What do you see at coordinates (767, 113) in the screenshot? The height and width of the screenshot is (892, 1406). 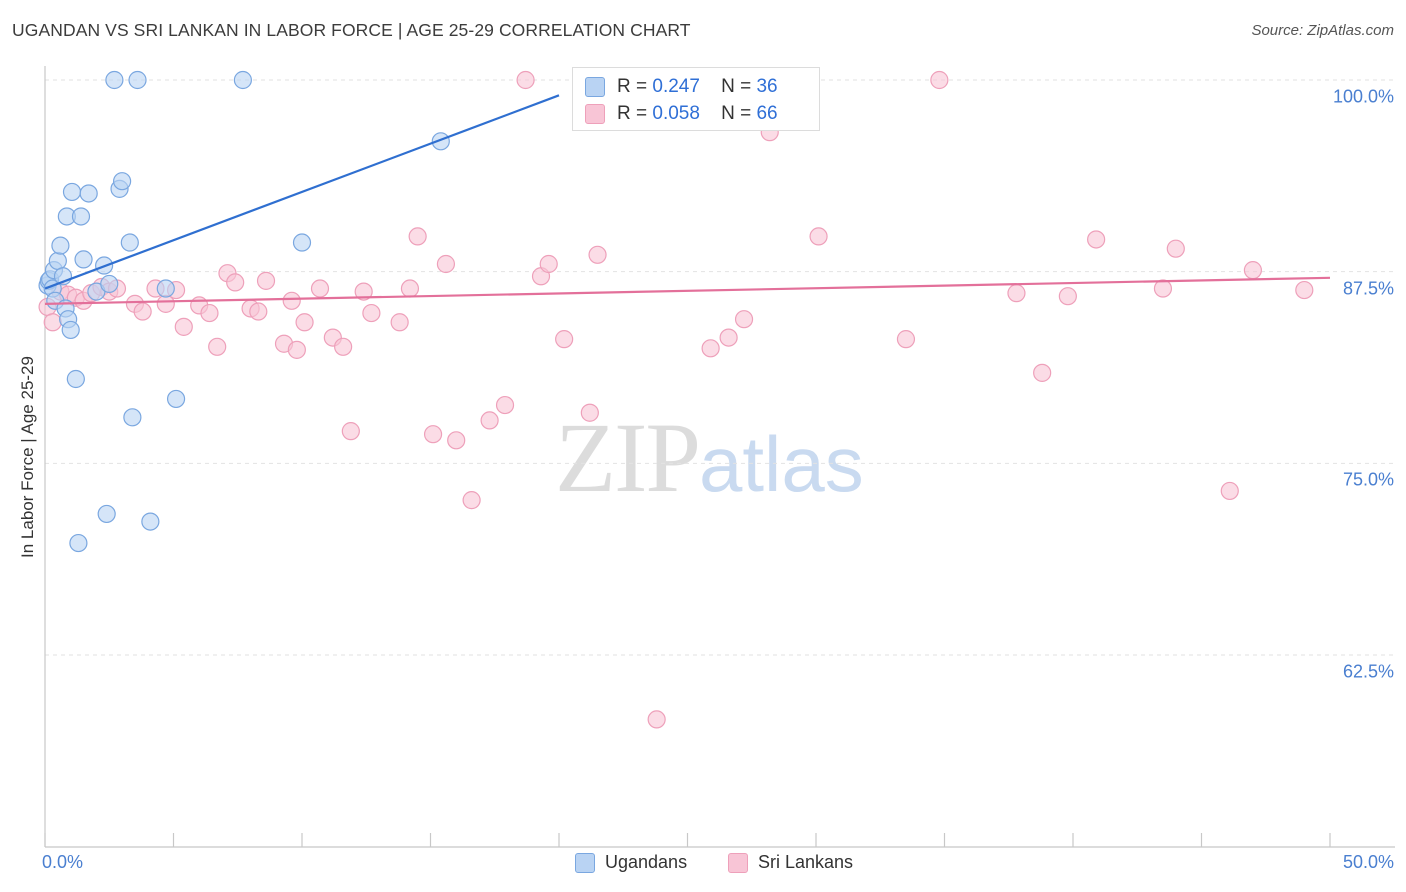 I see `n-value-srilankans: 66` at bounding box center [767, 113].